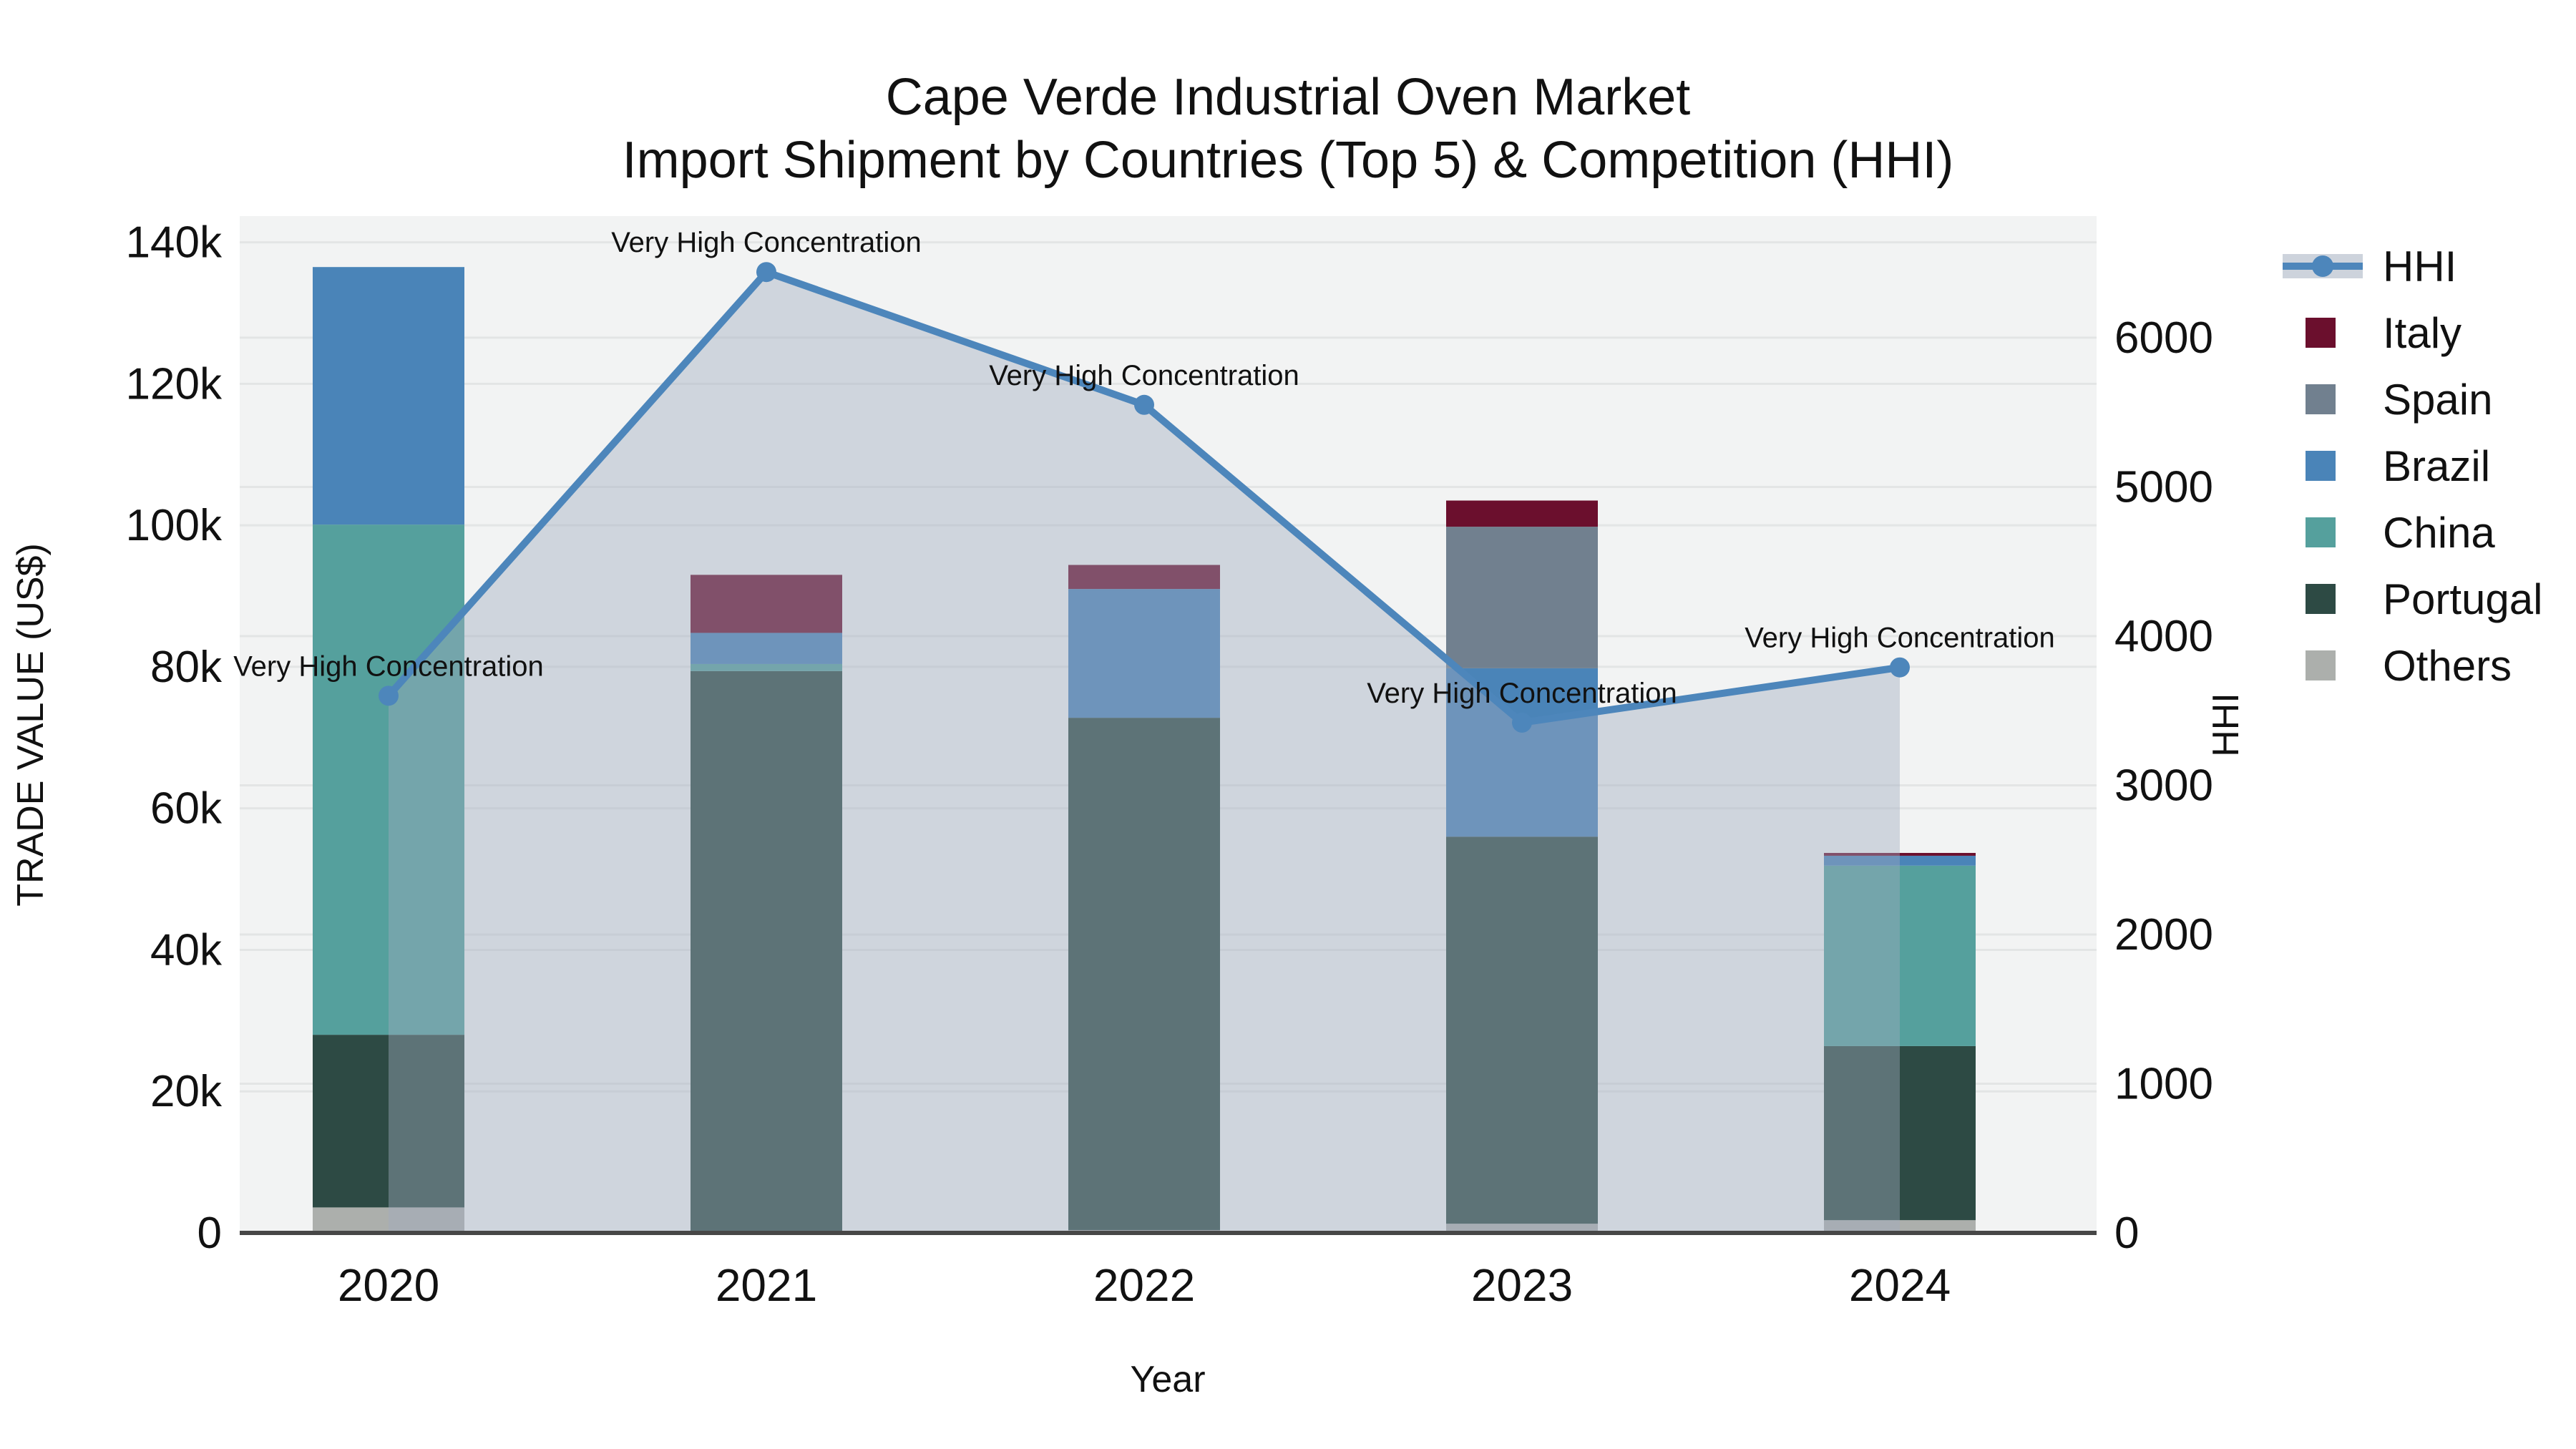  Describe the element at coordinates (1900, 667) in the screenshot. I see `hhi-point-2024` at that location.